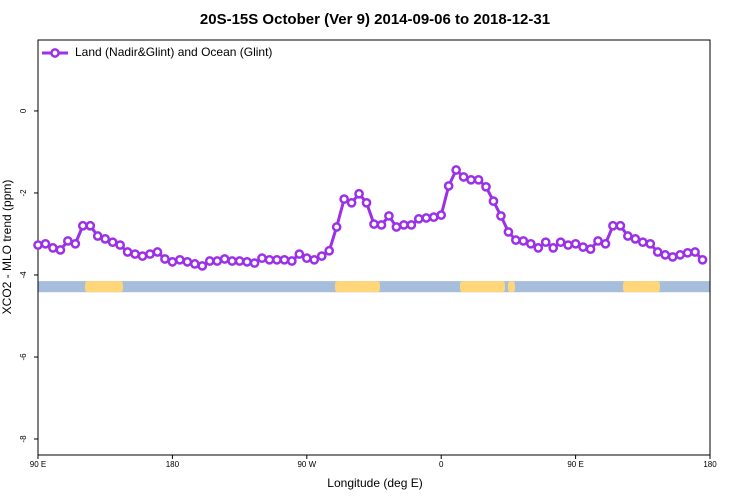  I want to click on y-axis-label: XCO2 - MLO trend (ppm), so click(7, 247).